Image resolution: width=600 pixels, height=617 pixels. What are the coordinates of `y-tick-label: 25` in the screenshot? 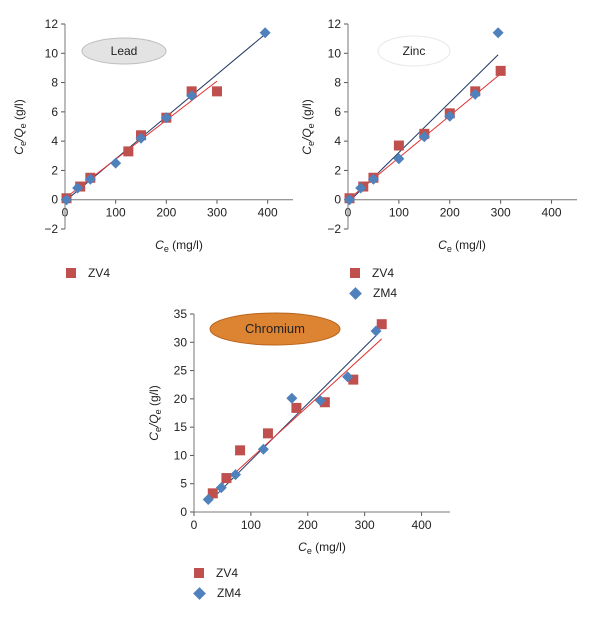 It's located at (181, 371).